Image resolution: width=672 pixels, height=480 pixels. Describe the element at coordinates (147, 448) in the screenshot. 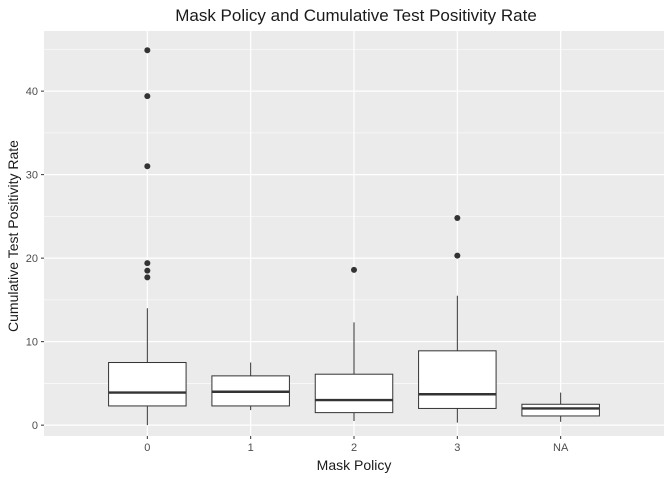

I see `x-tick-label: 0` at that location.